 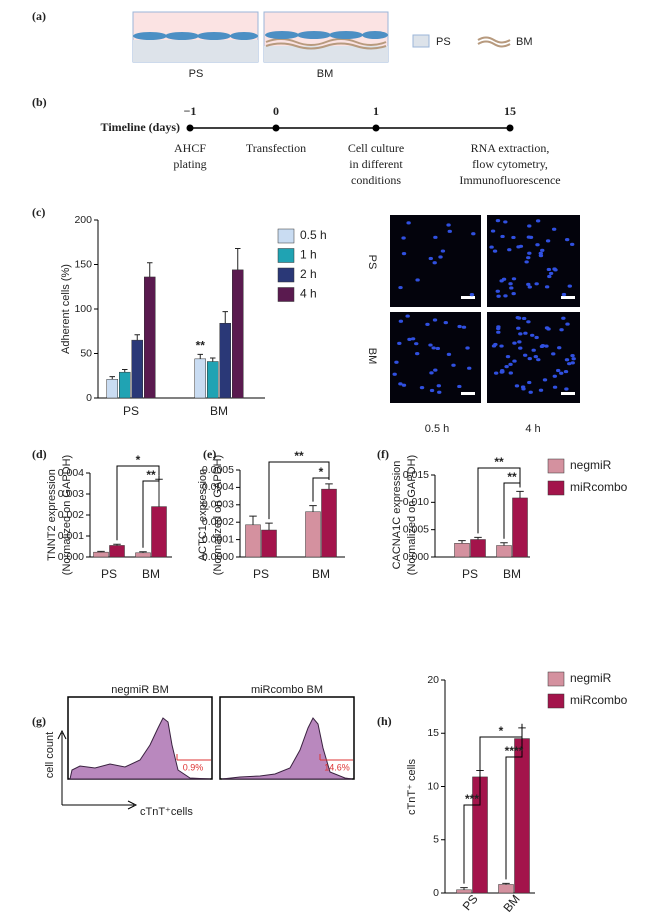 What do you see at coordinates (532, 429) in the screenshot?
I see `col-label: 4 h` at bounding box center [532, 429].